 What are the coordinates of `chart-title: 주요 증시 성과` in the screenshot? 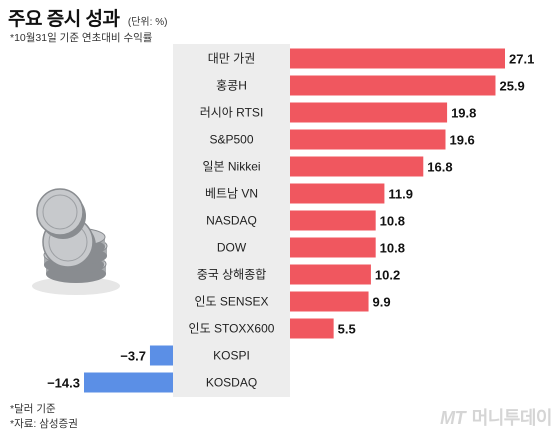 It's located at (64, 19).